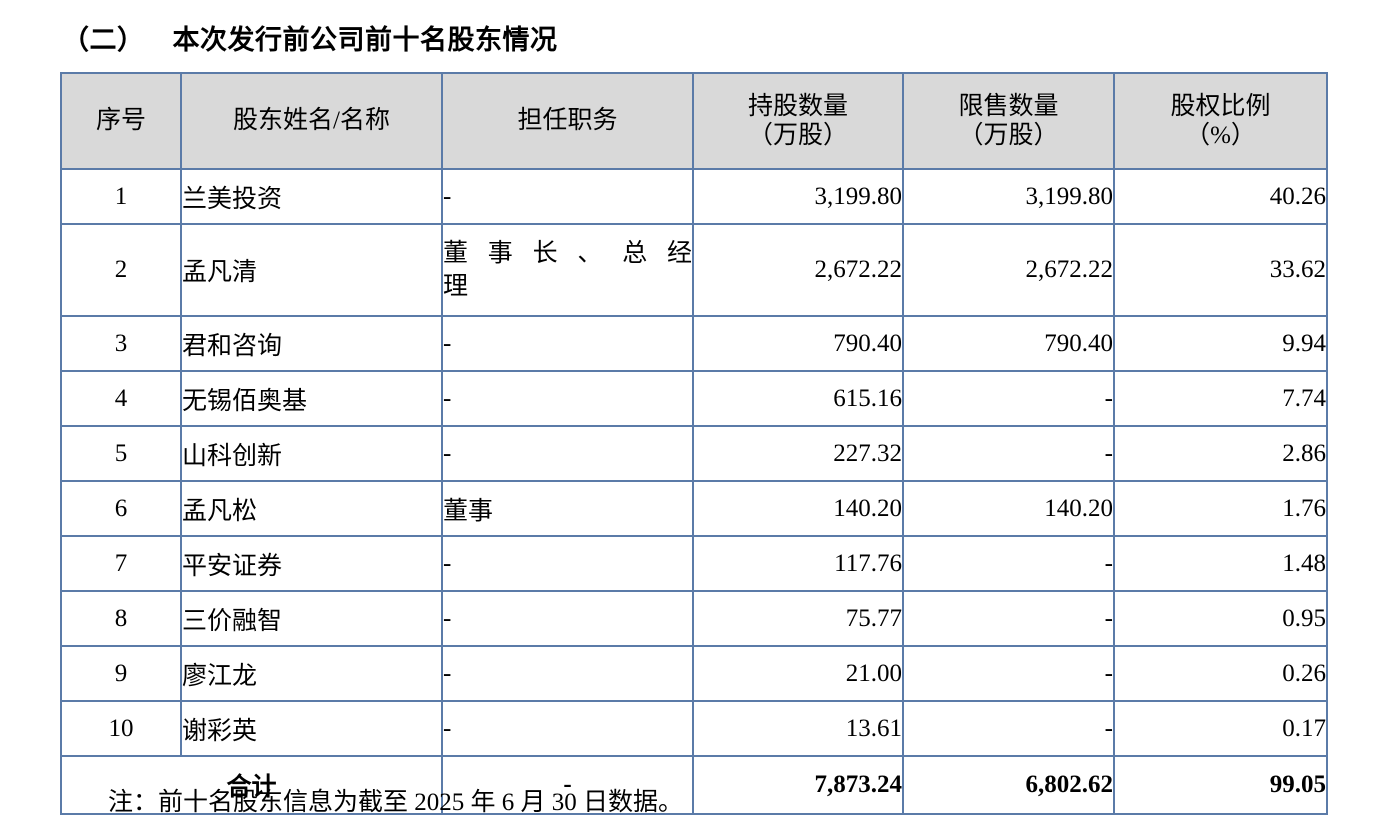 The image size is (1388, 824). Describe the element at coordinates (1220, 270) in the screenshot. I see `cell-ratio: 33.62` at that location.